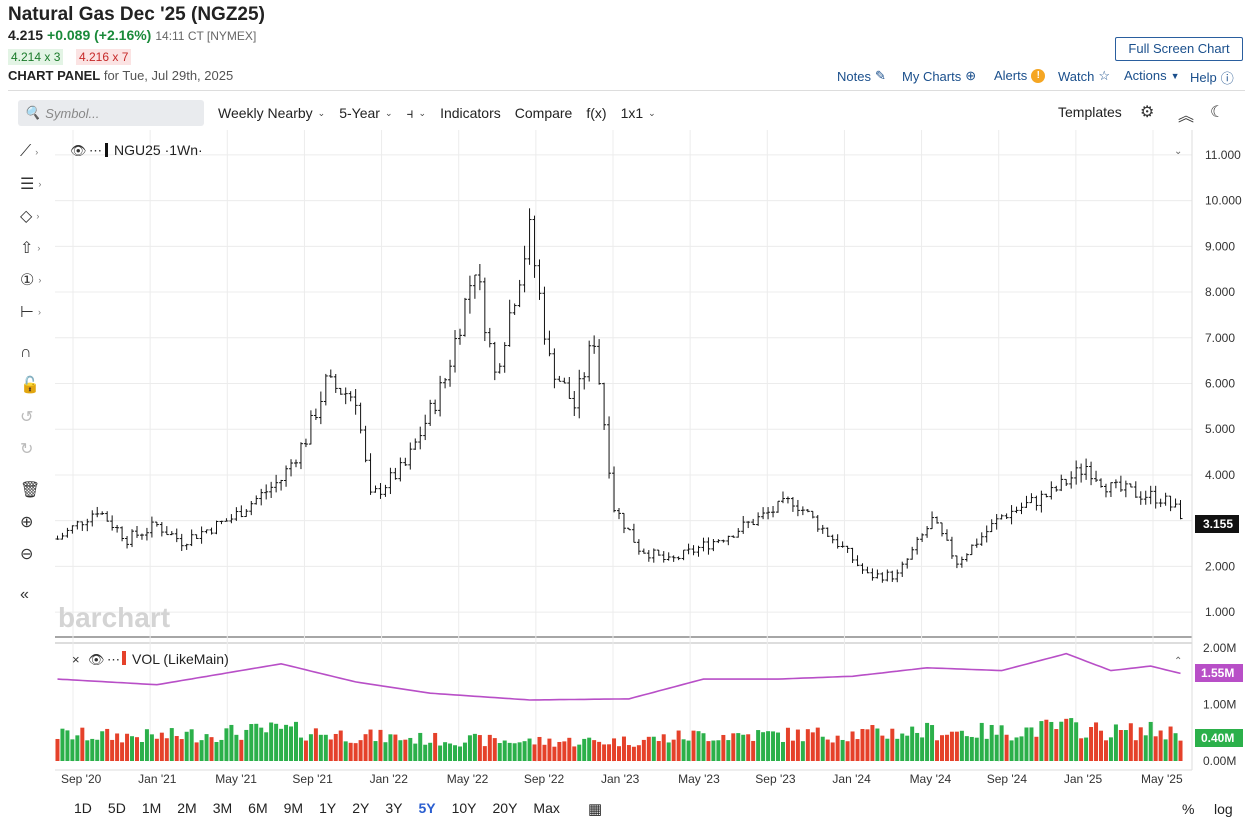  I want to click on shape-tool-button: ◇ ›, so click(38, 216).